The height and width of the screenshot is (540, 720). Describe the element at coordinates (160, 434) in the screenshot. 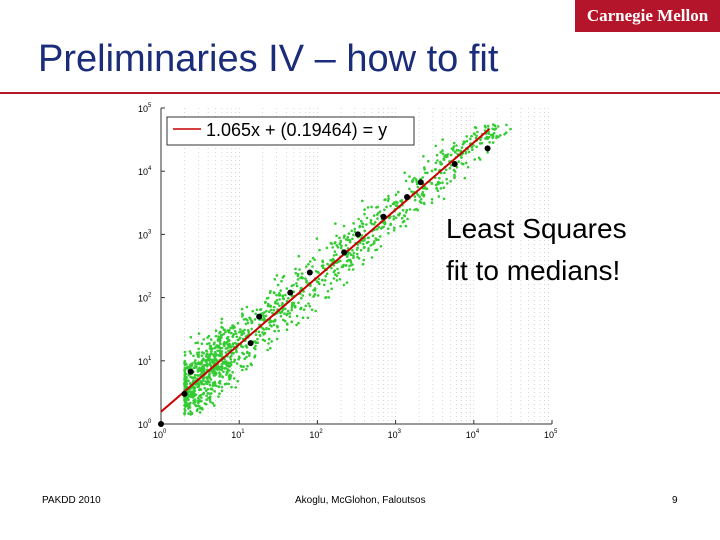

I see `x-tick-label: 100` at that location.